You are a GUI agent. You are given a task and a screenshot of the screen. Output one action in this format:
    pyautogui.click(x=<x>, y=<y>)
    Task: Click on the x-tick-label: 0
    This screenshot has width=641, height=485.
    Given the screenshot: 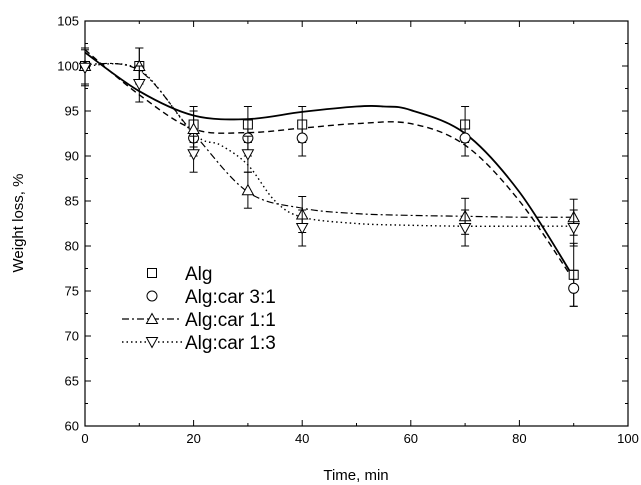 What is the action you would take?
    pyautogui.click(x=84, y=438)
    